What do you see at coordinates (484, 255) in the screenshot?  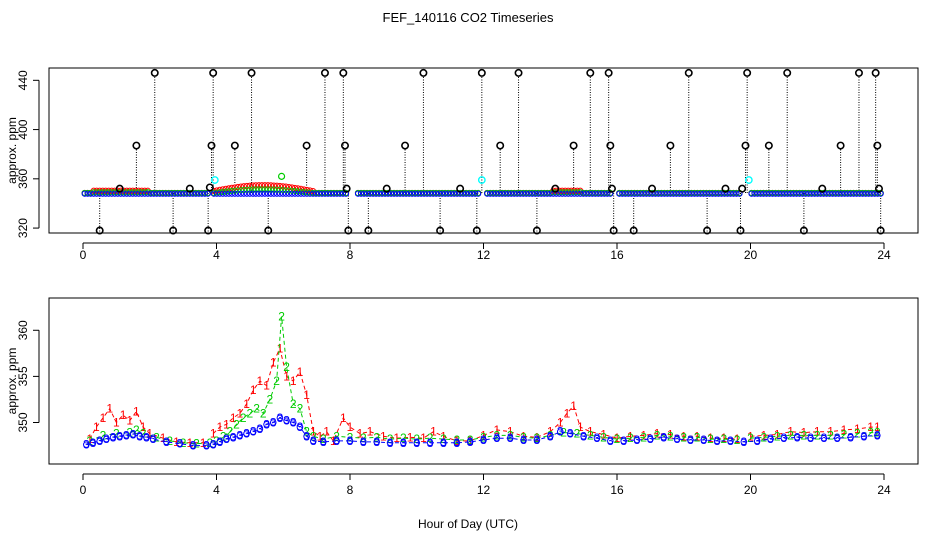 I see `x-tick-label: 12` at bounding box center [484, 255].